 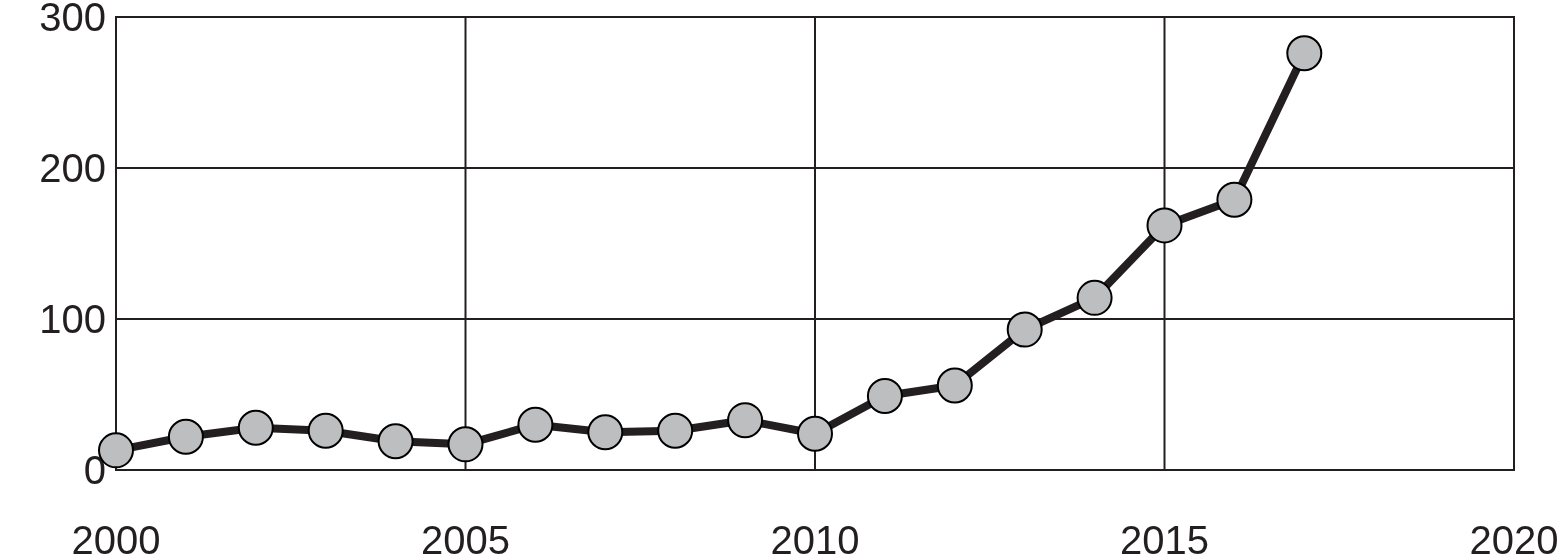 I want to click on x-tick-label: 2015, so click(x=1164, y=538).